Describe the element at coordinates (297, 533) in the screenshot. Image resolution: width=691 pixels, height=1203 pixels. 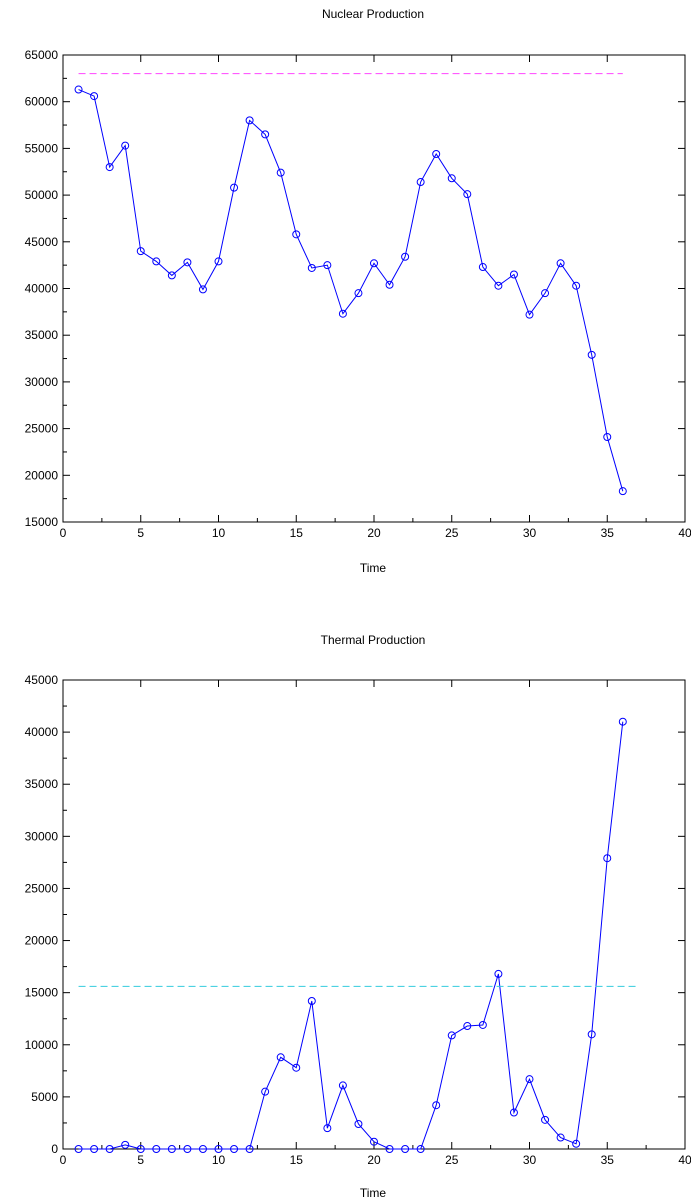
I see `x-tick-label: 15` at that location.